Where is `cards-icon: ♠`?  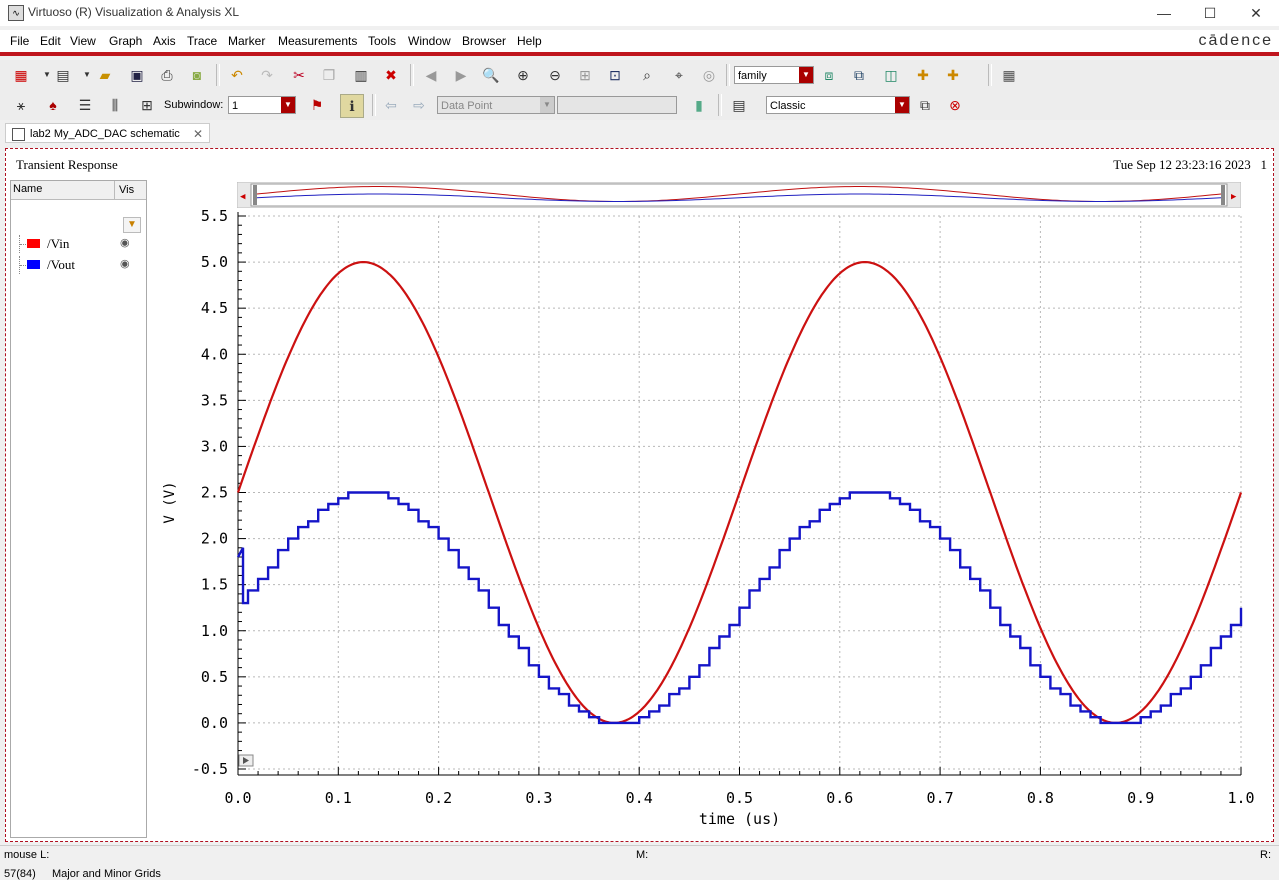 cards-icon: ♠ is located at coordinates (53, 105).